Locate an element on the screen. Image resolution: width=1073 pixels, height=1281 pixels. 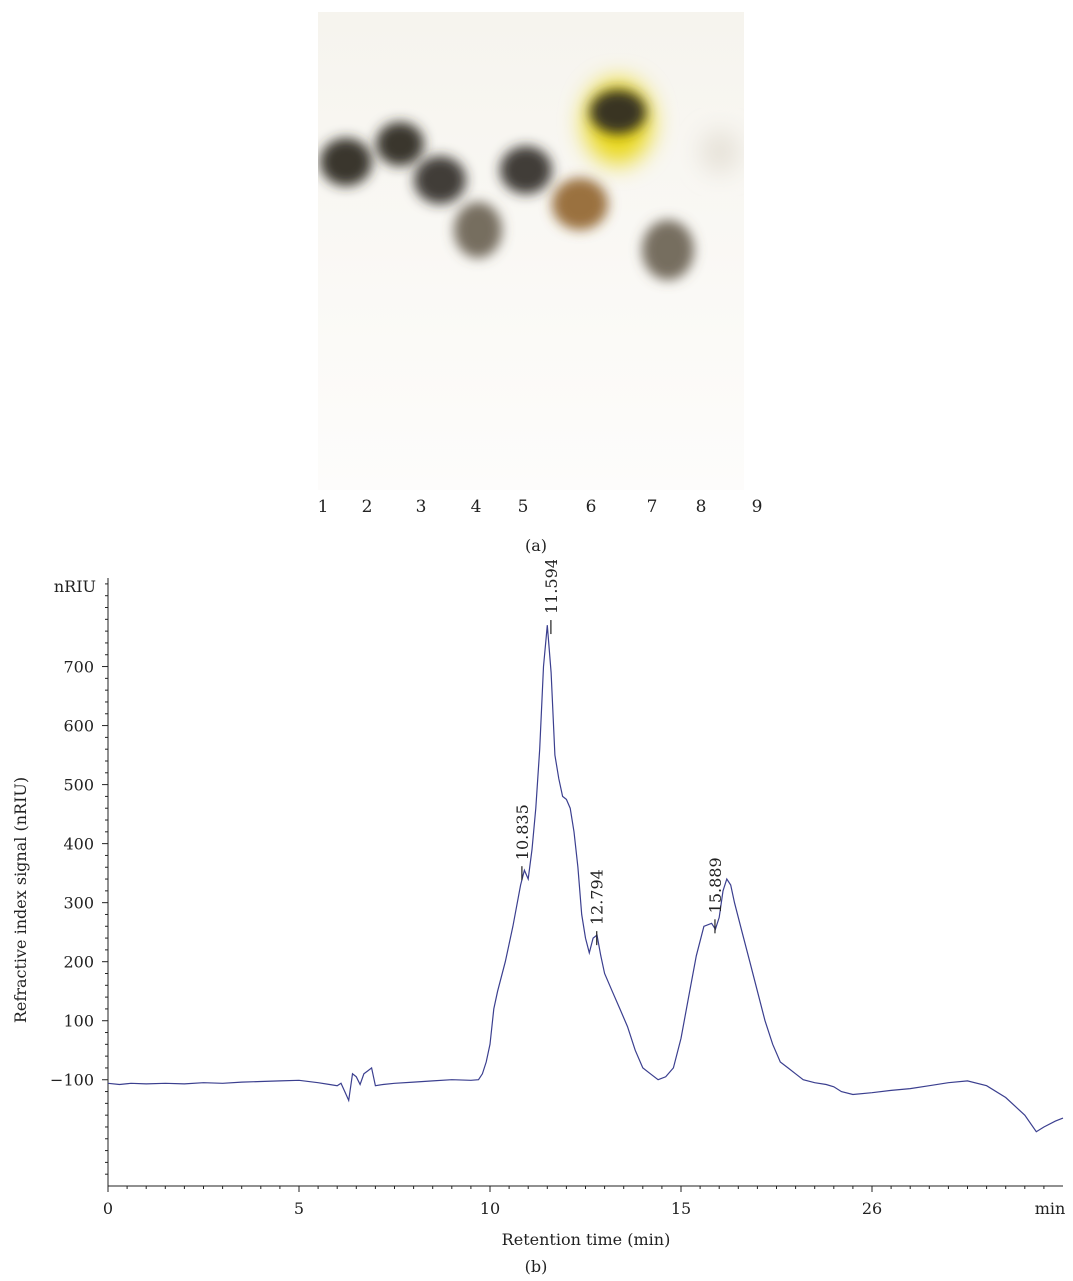
panel-b-caption: (b) is located at coordinates (536, 1266).